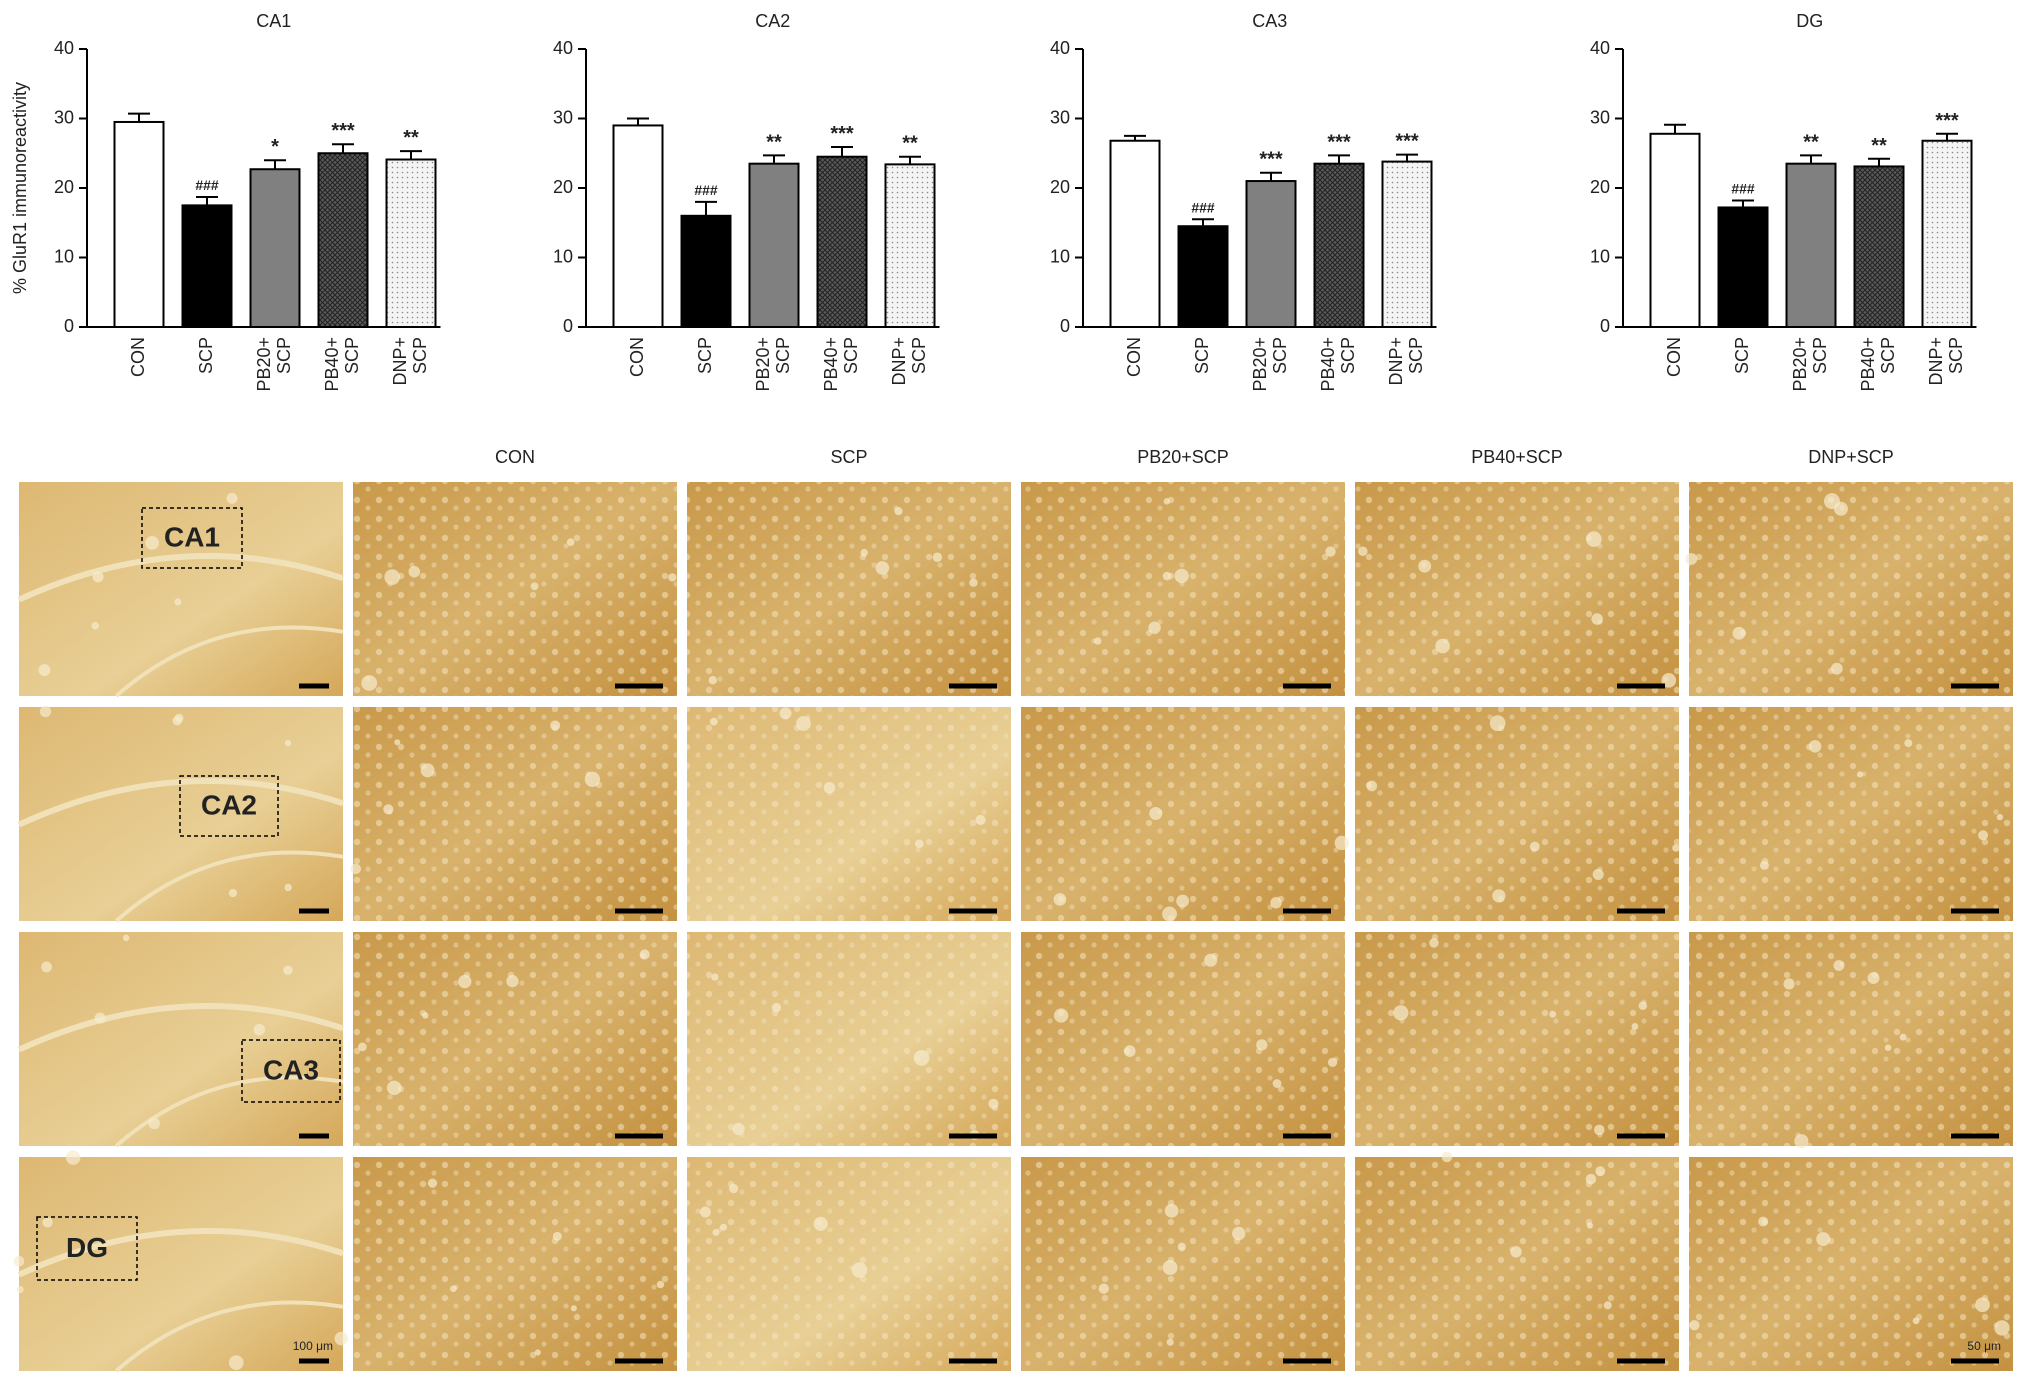 The image size is (2032, 1388). I want to click on x-tick-label: SCP, so click(705, 355).